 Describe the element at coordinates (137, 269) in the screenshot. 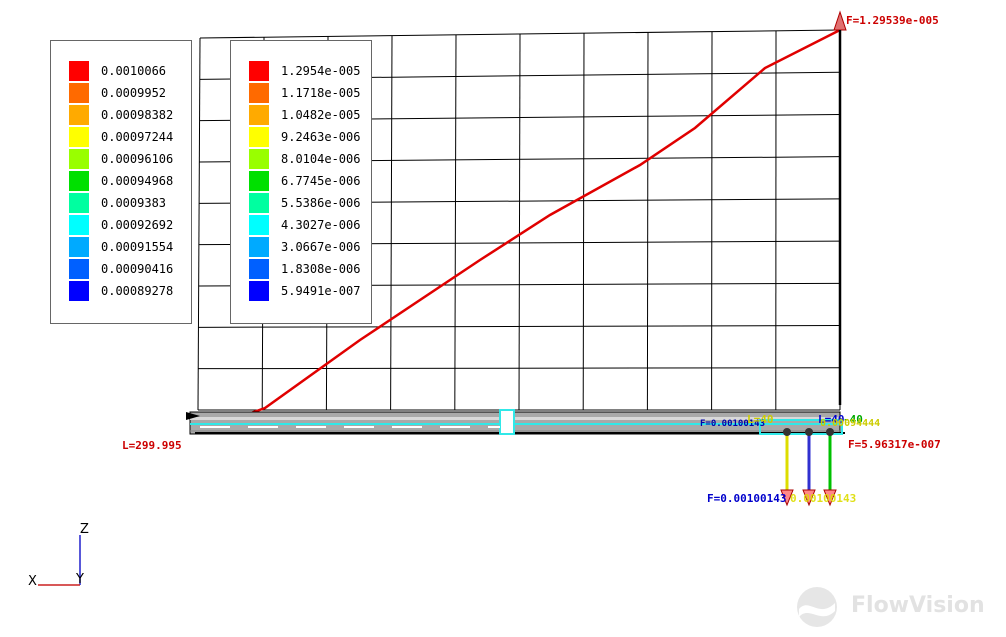

I see `legend-value: 0.00090416` at that location.